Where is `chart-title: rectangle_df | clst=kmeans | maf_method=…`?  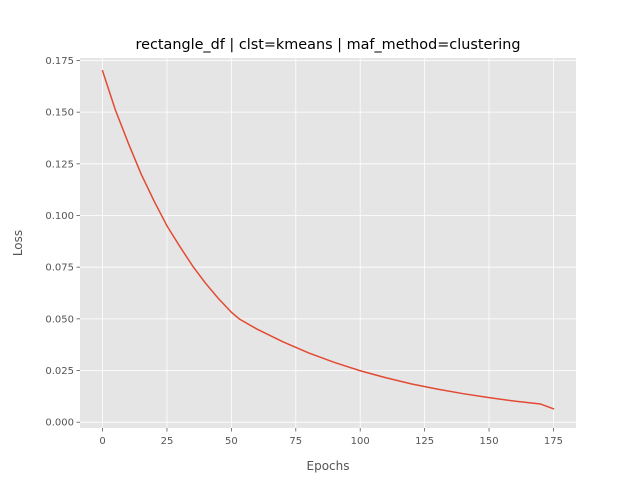
chart-title: rectangle_df | clst=kmeans | maf_method=… is located at coordinates (328, 45).